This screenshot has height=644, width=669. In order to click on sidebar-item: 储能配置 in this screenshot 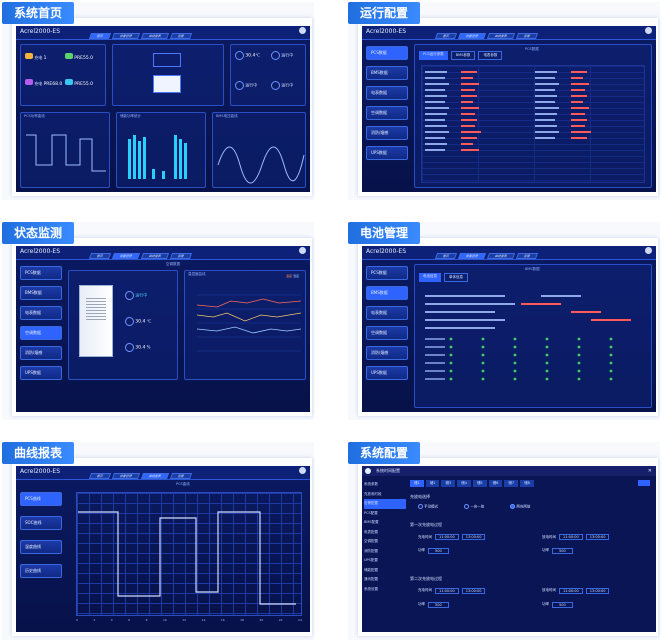, I will do `click(371, 569)`.